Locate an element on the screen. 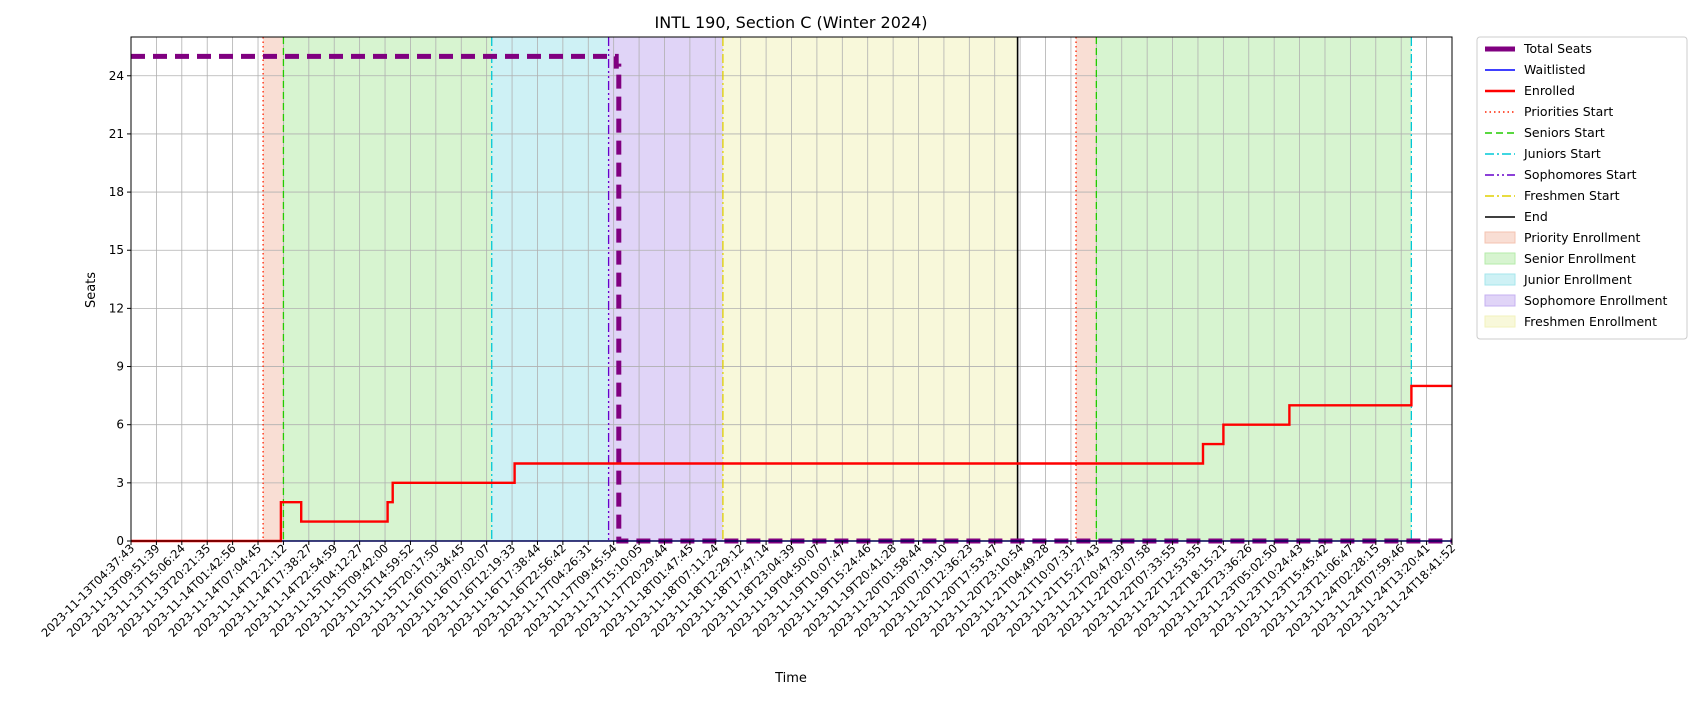 The height and width of the screenshot is (704, 1700). y-tick-label: 15 is located at coordinates (116, 250).